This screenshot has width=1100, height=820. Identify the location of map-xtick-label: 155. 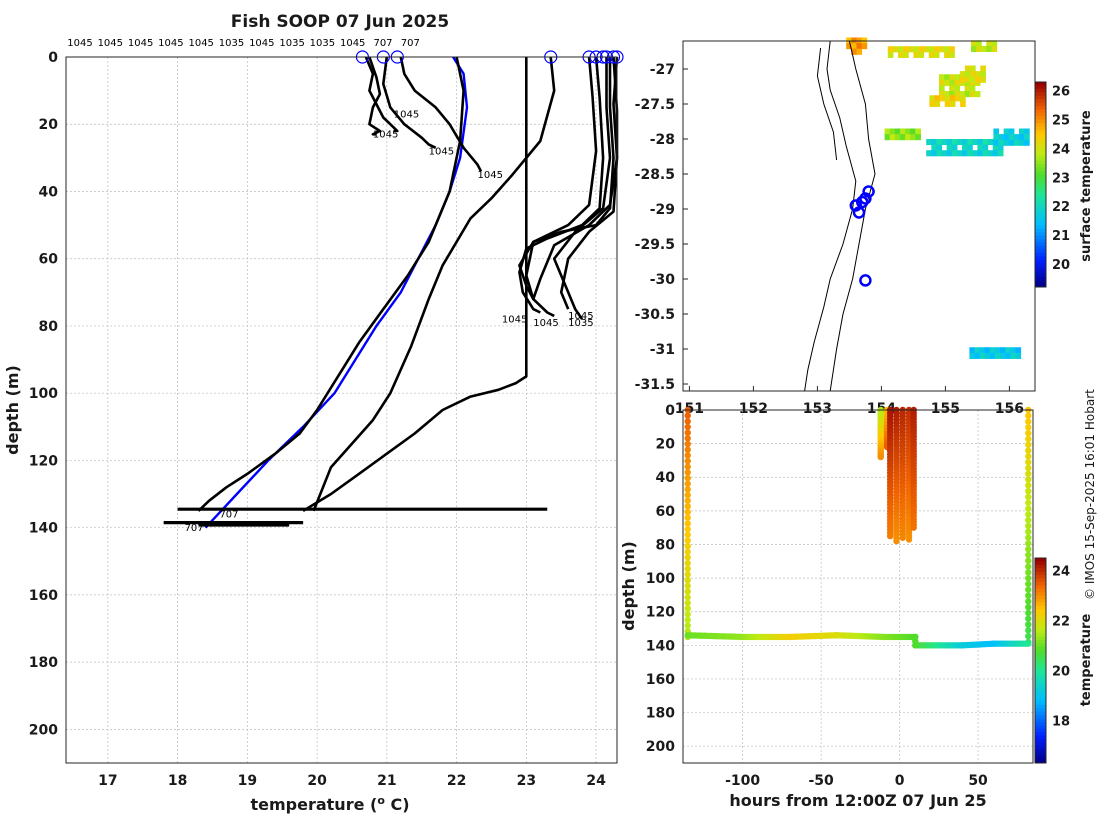
(945, 409).